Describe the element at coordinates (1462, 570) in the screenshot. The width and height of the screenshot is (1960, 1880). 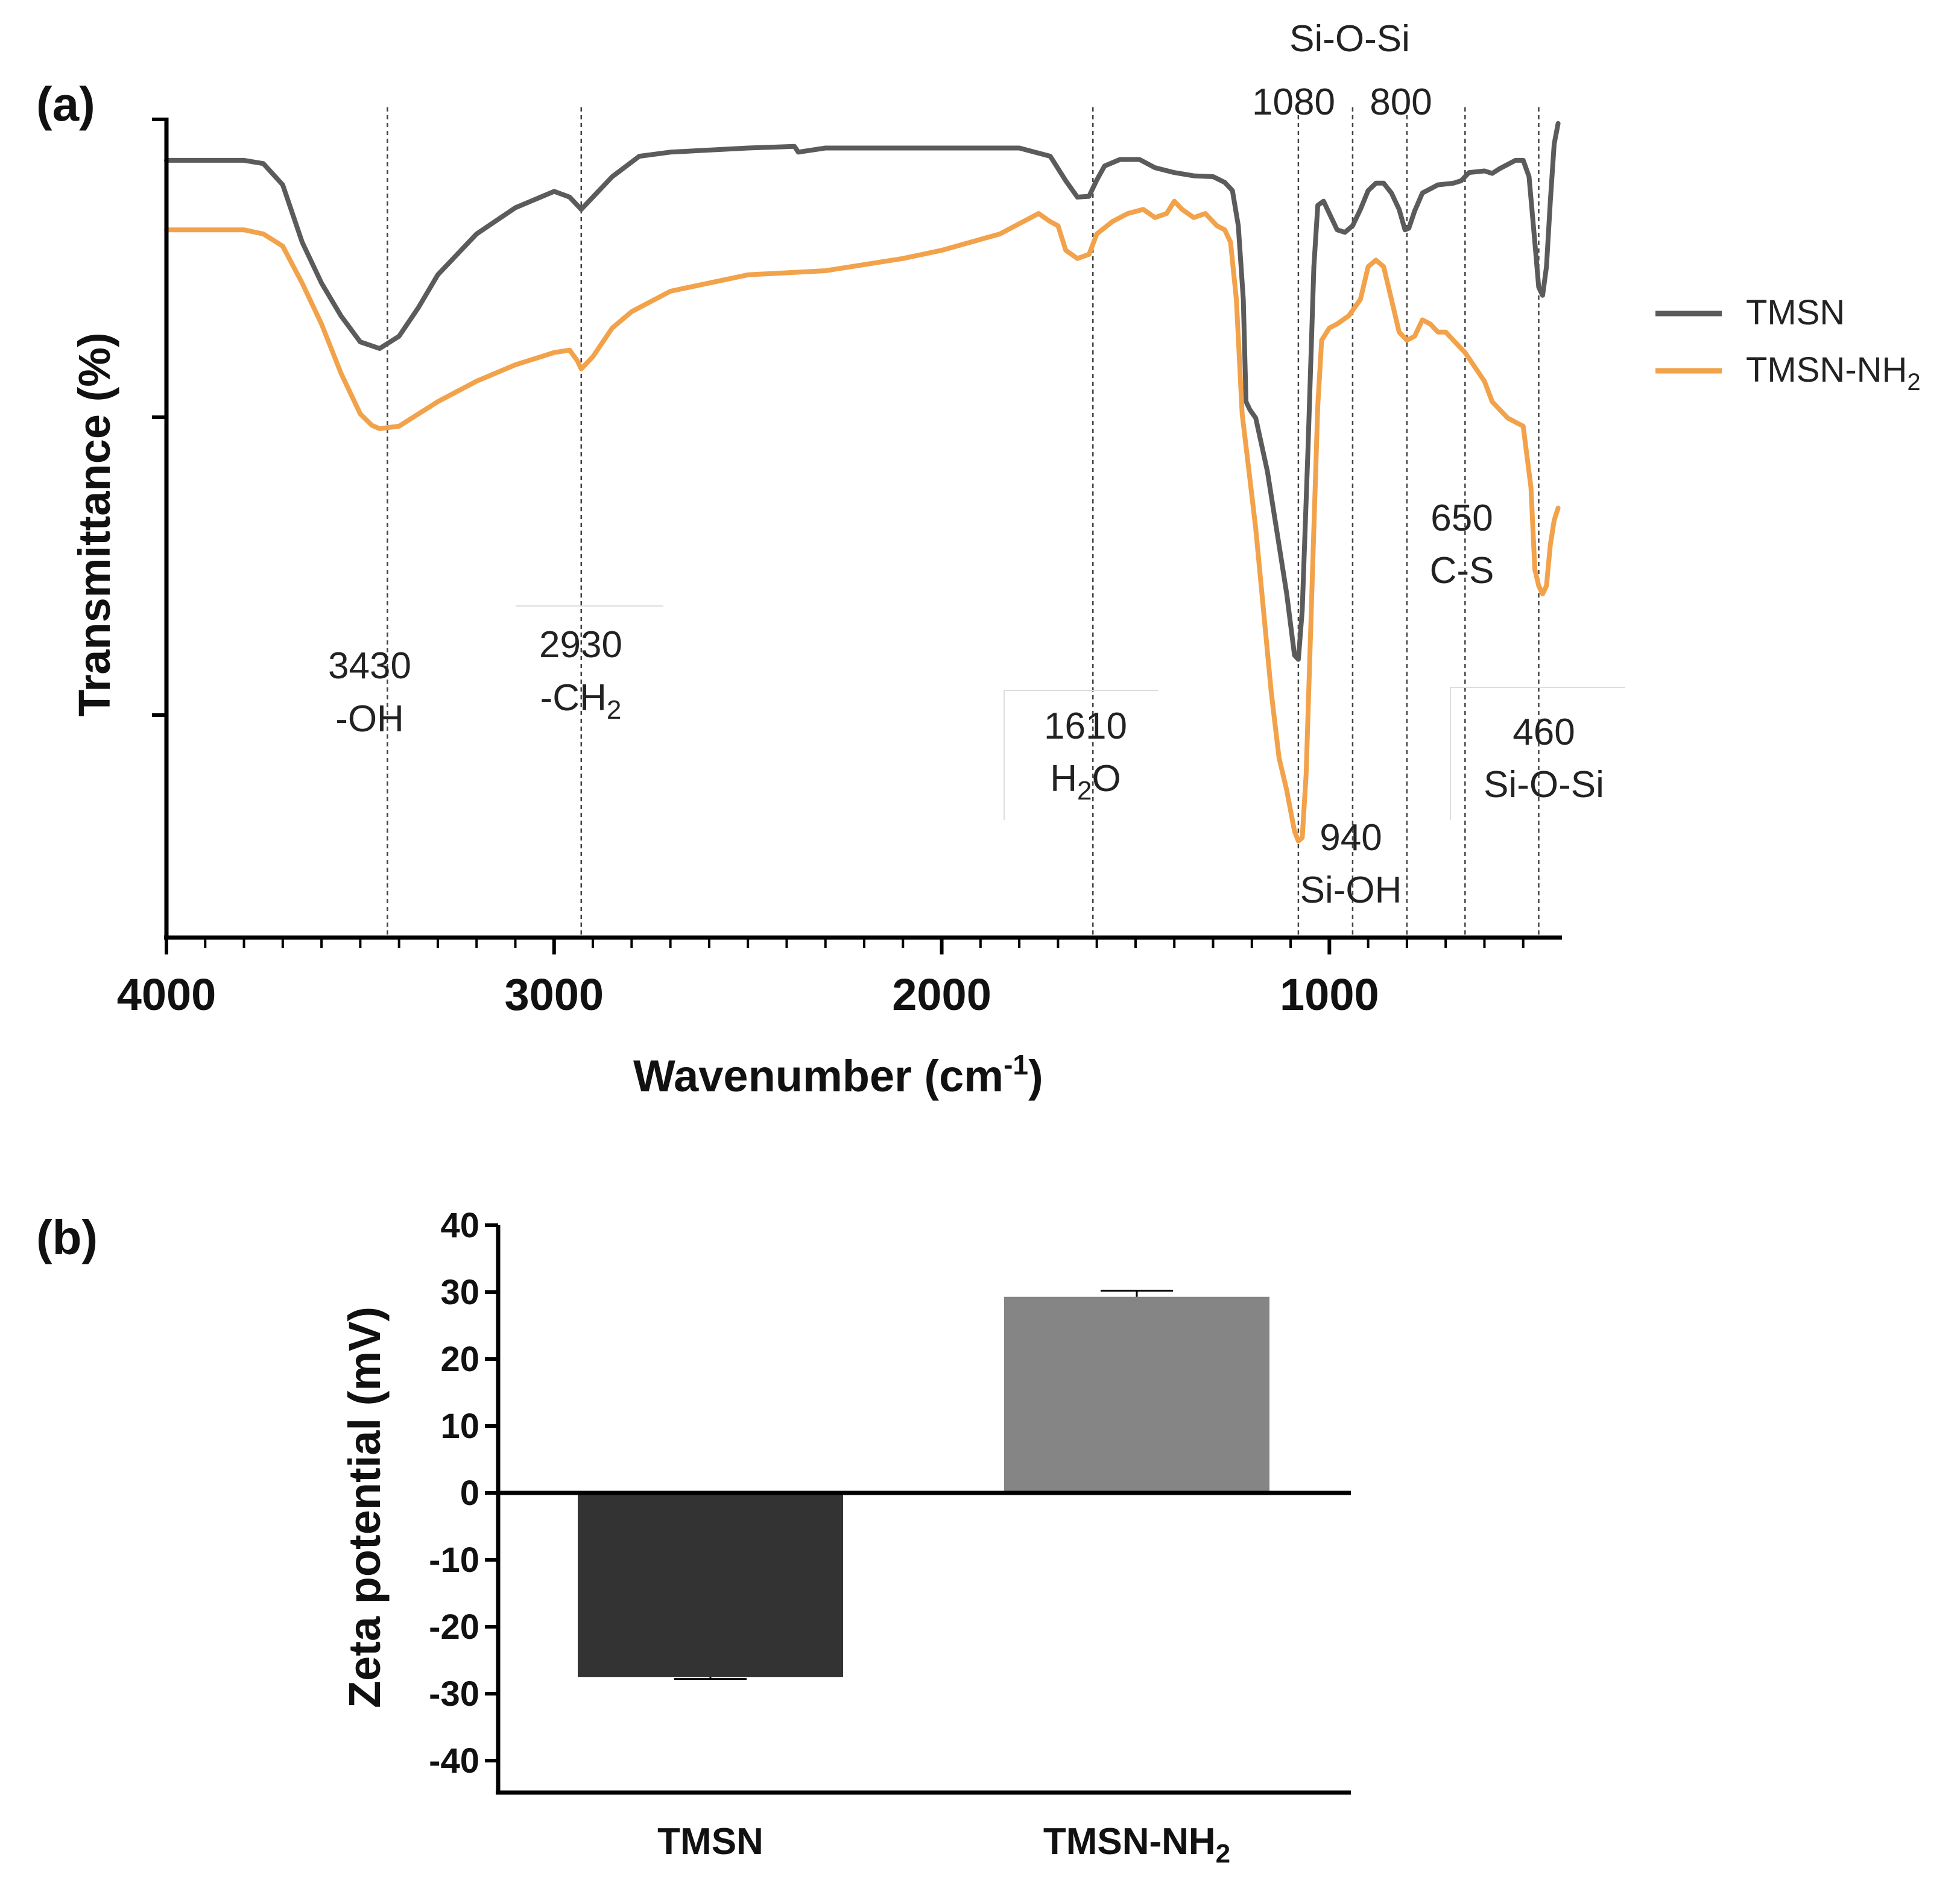
I see `annotation-650-group: C-S` at that location.